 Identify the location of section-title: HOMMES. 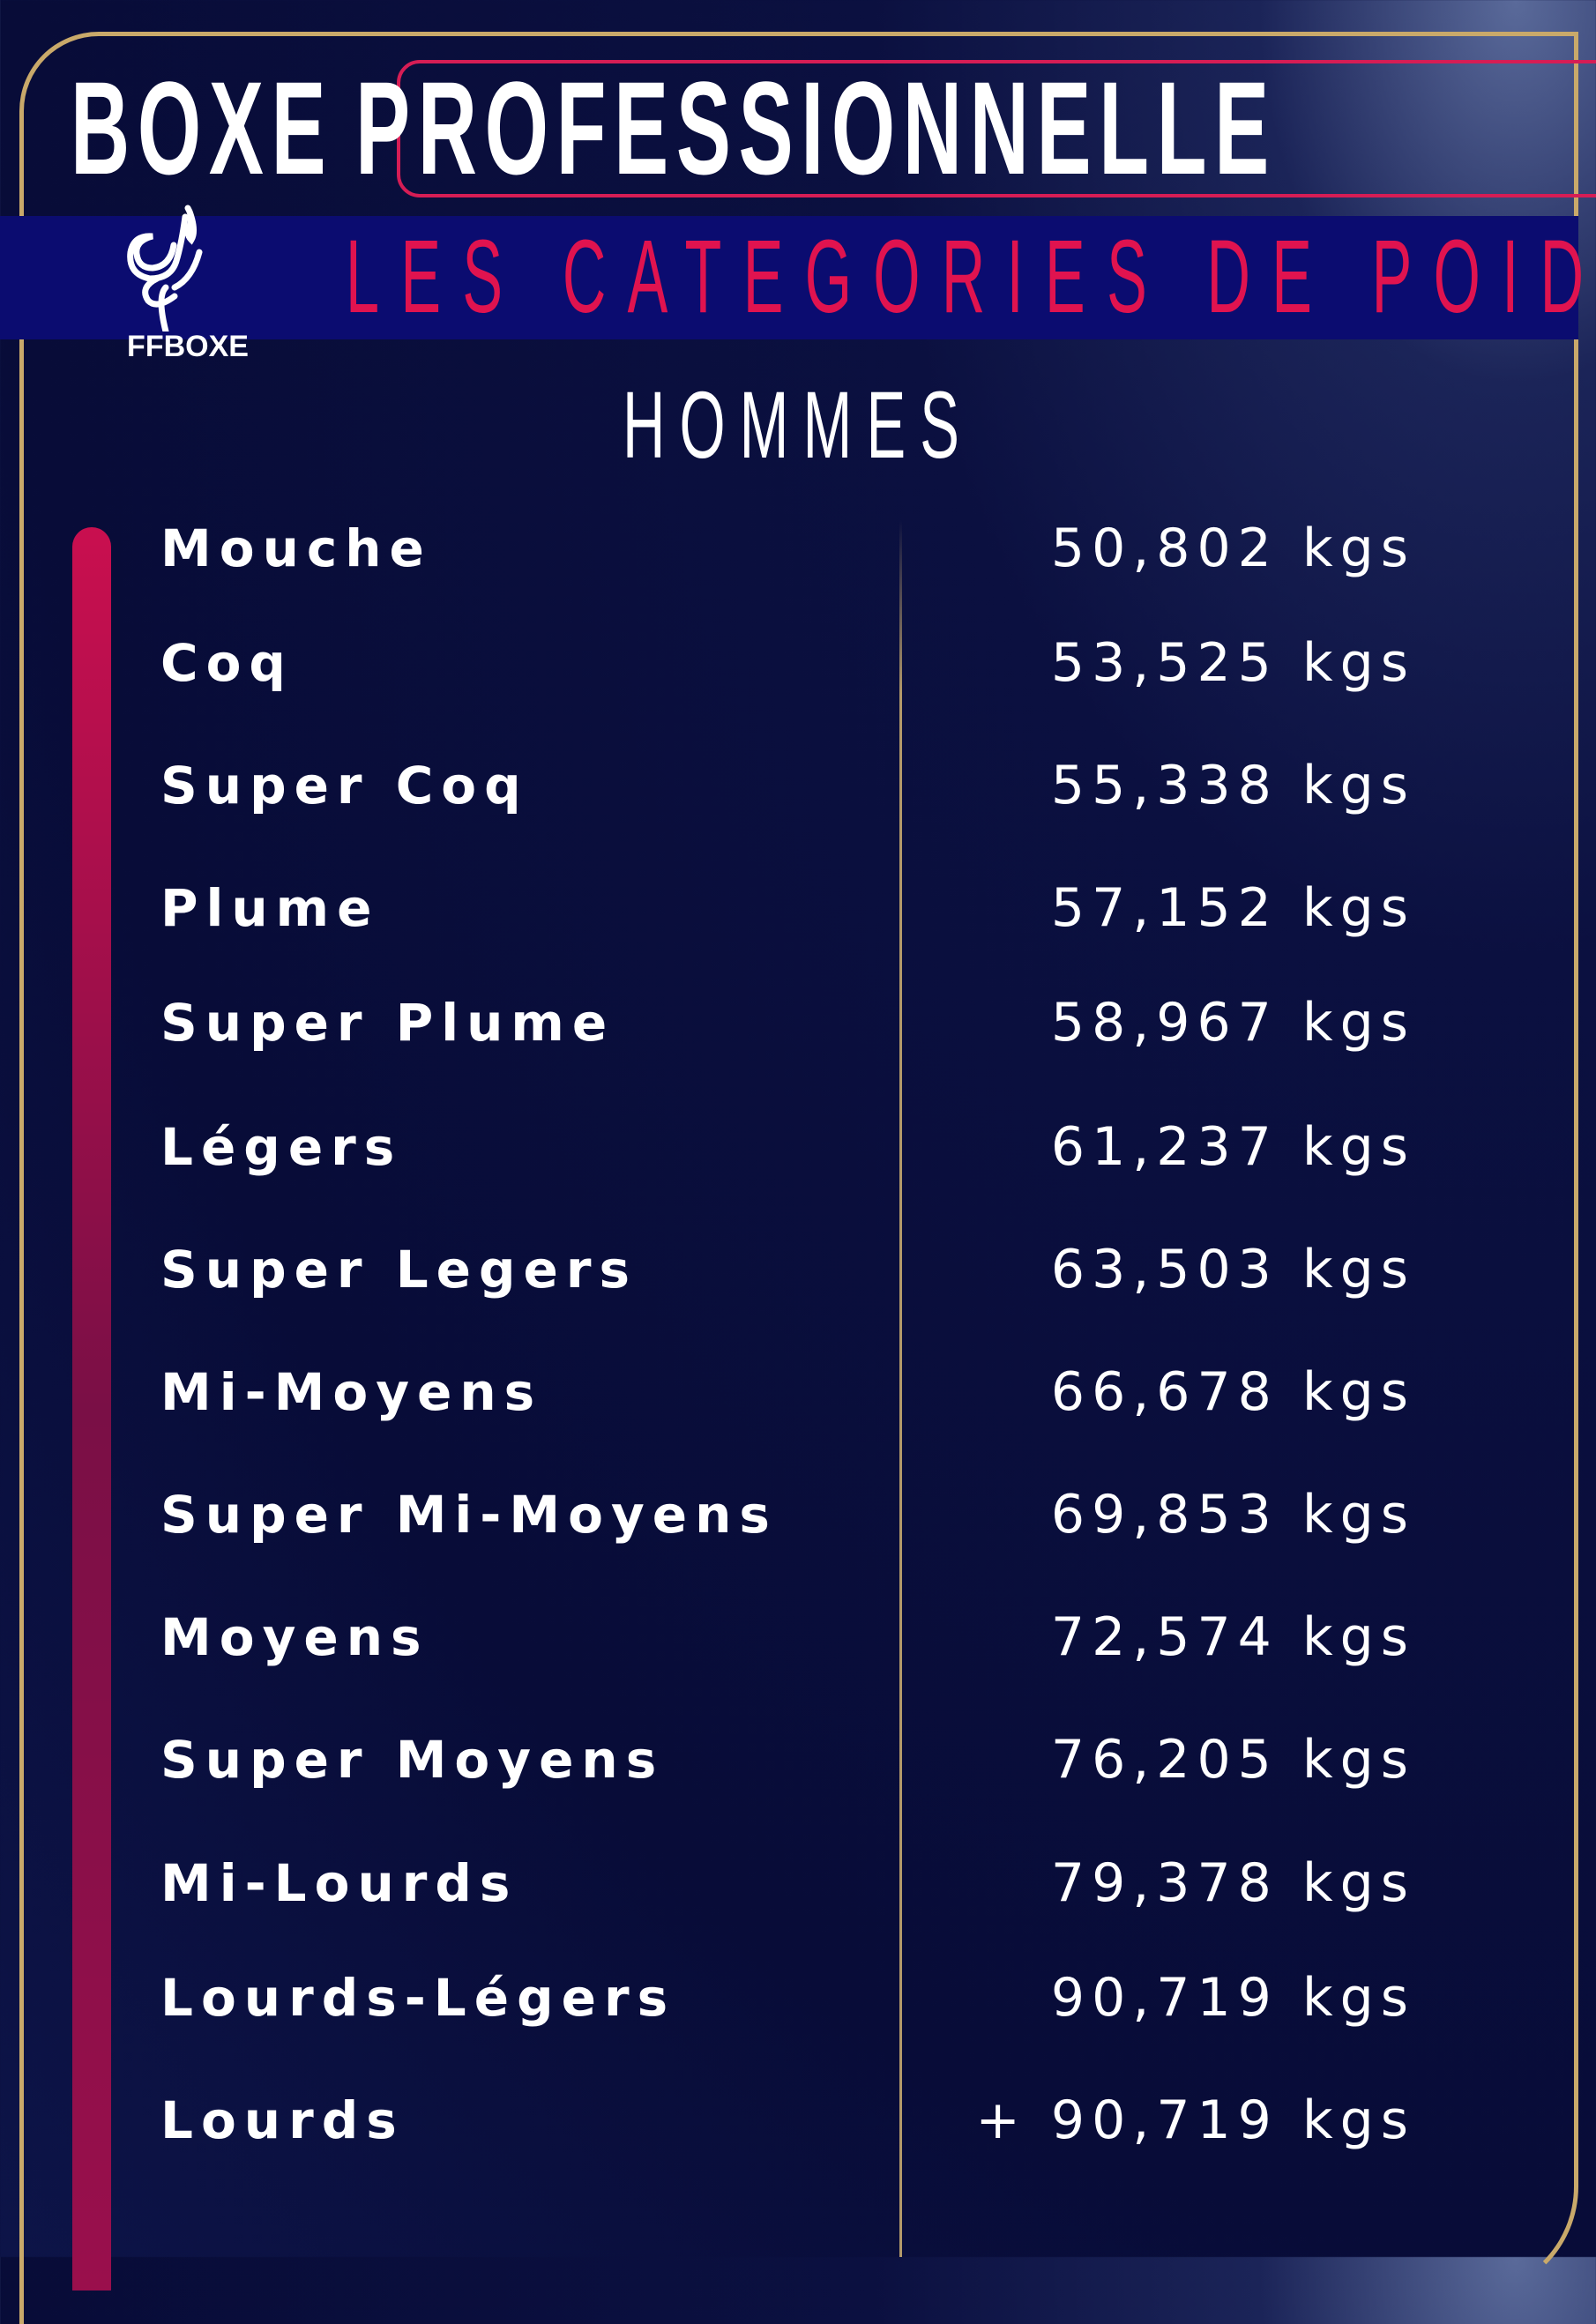
(798, 425).